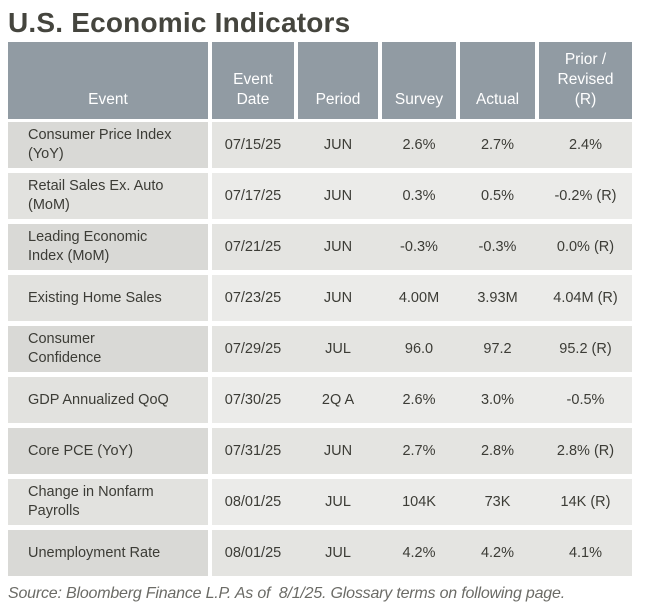 This screenshot has height=612, width=652. What do you see at coordinates (253, 400) in the screenshot?
I see `event-date-cell: 07/30/25` at bounding box center [253, 400].